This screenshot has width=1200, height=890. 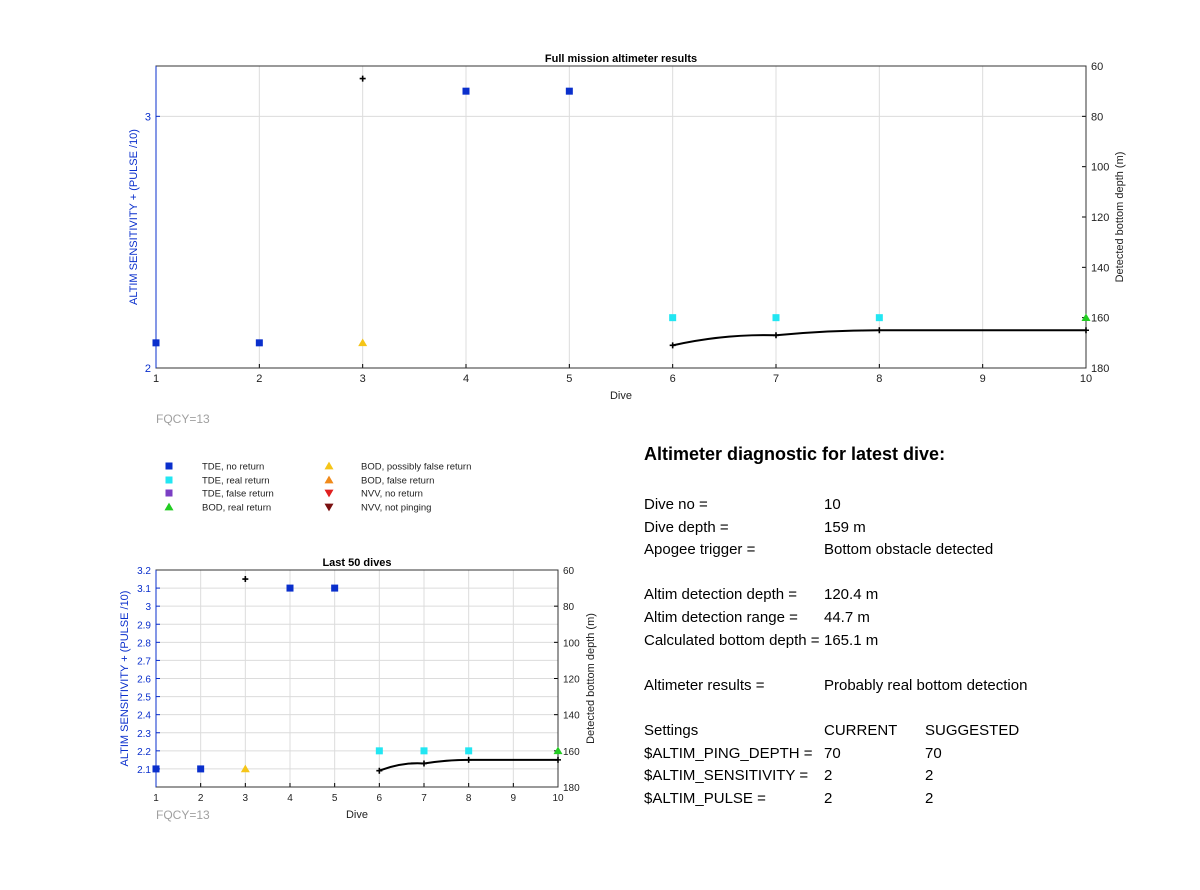 What do you see at coordinates (591, 678) in the screenshot?
I see `y2-axis-label: Detected bottom depth (m)` at bounding box center [591, 678].